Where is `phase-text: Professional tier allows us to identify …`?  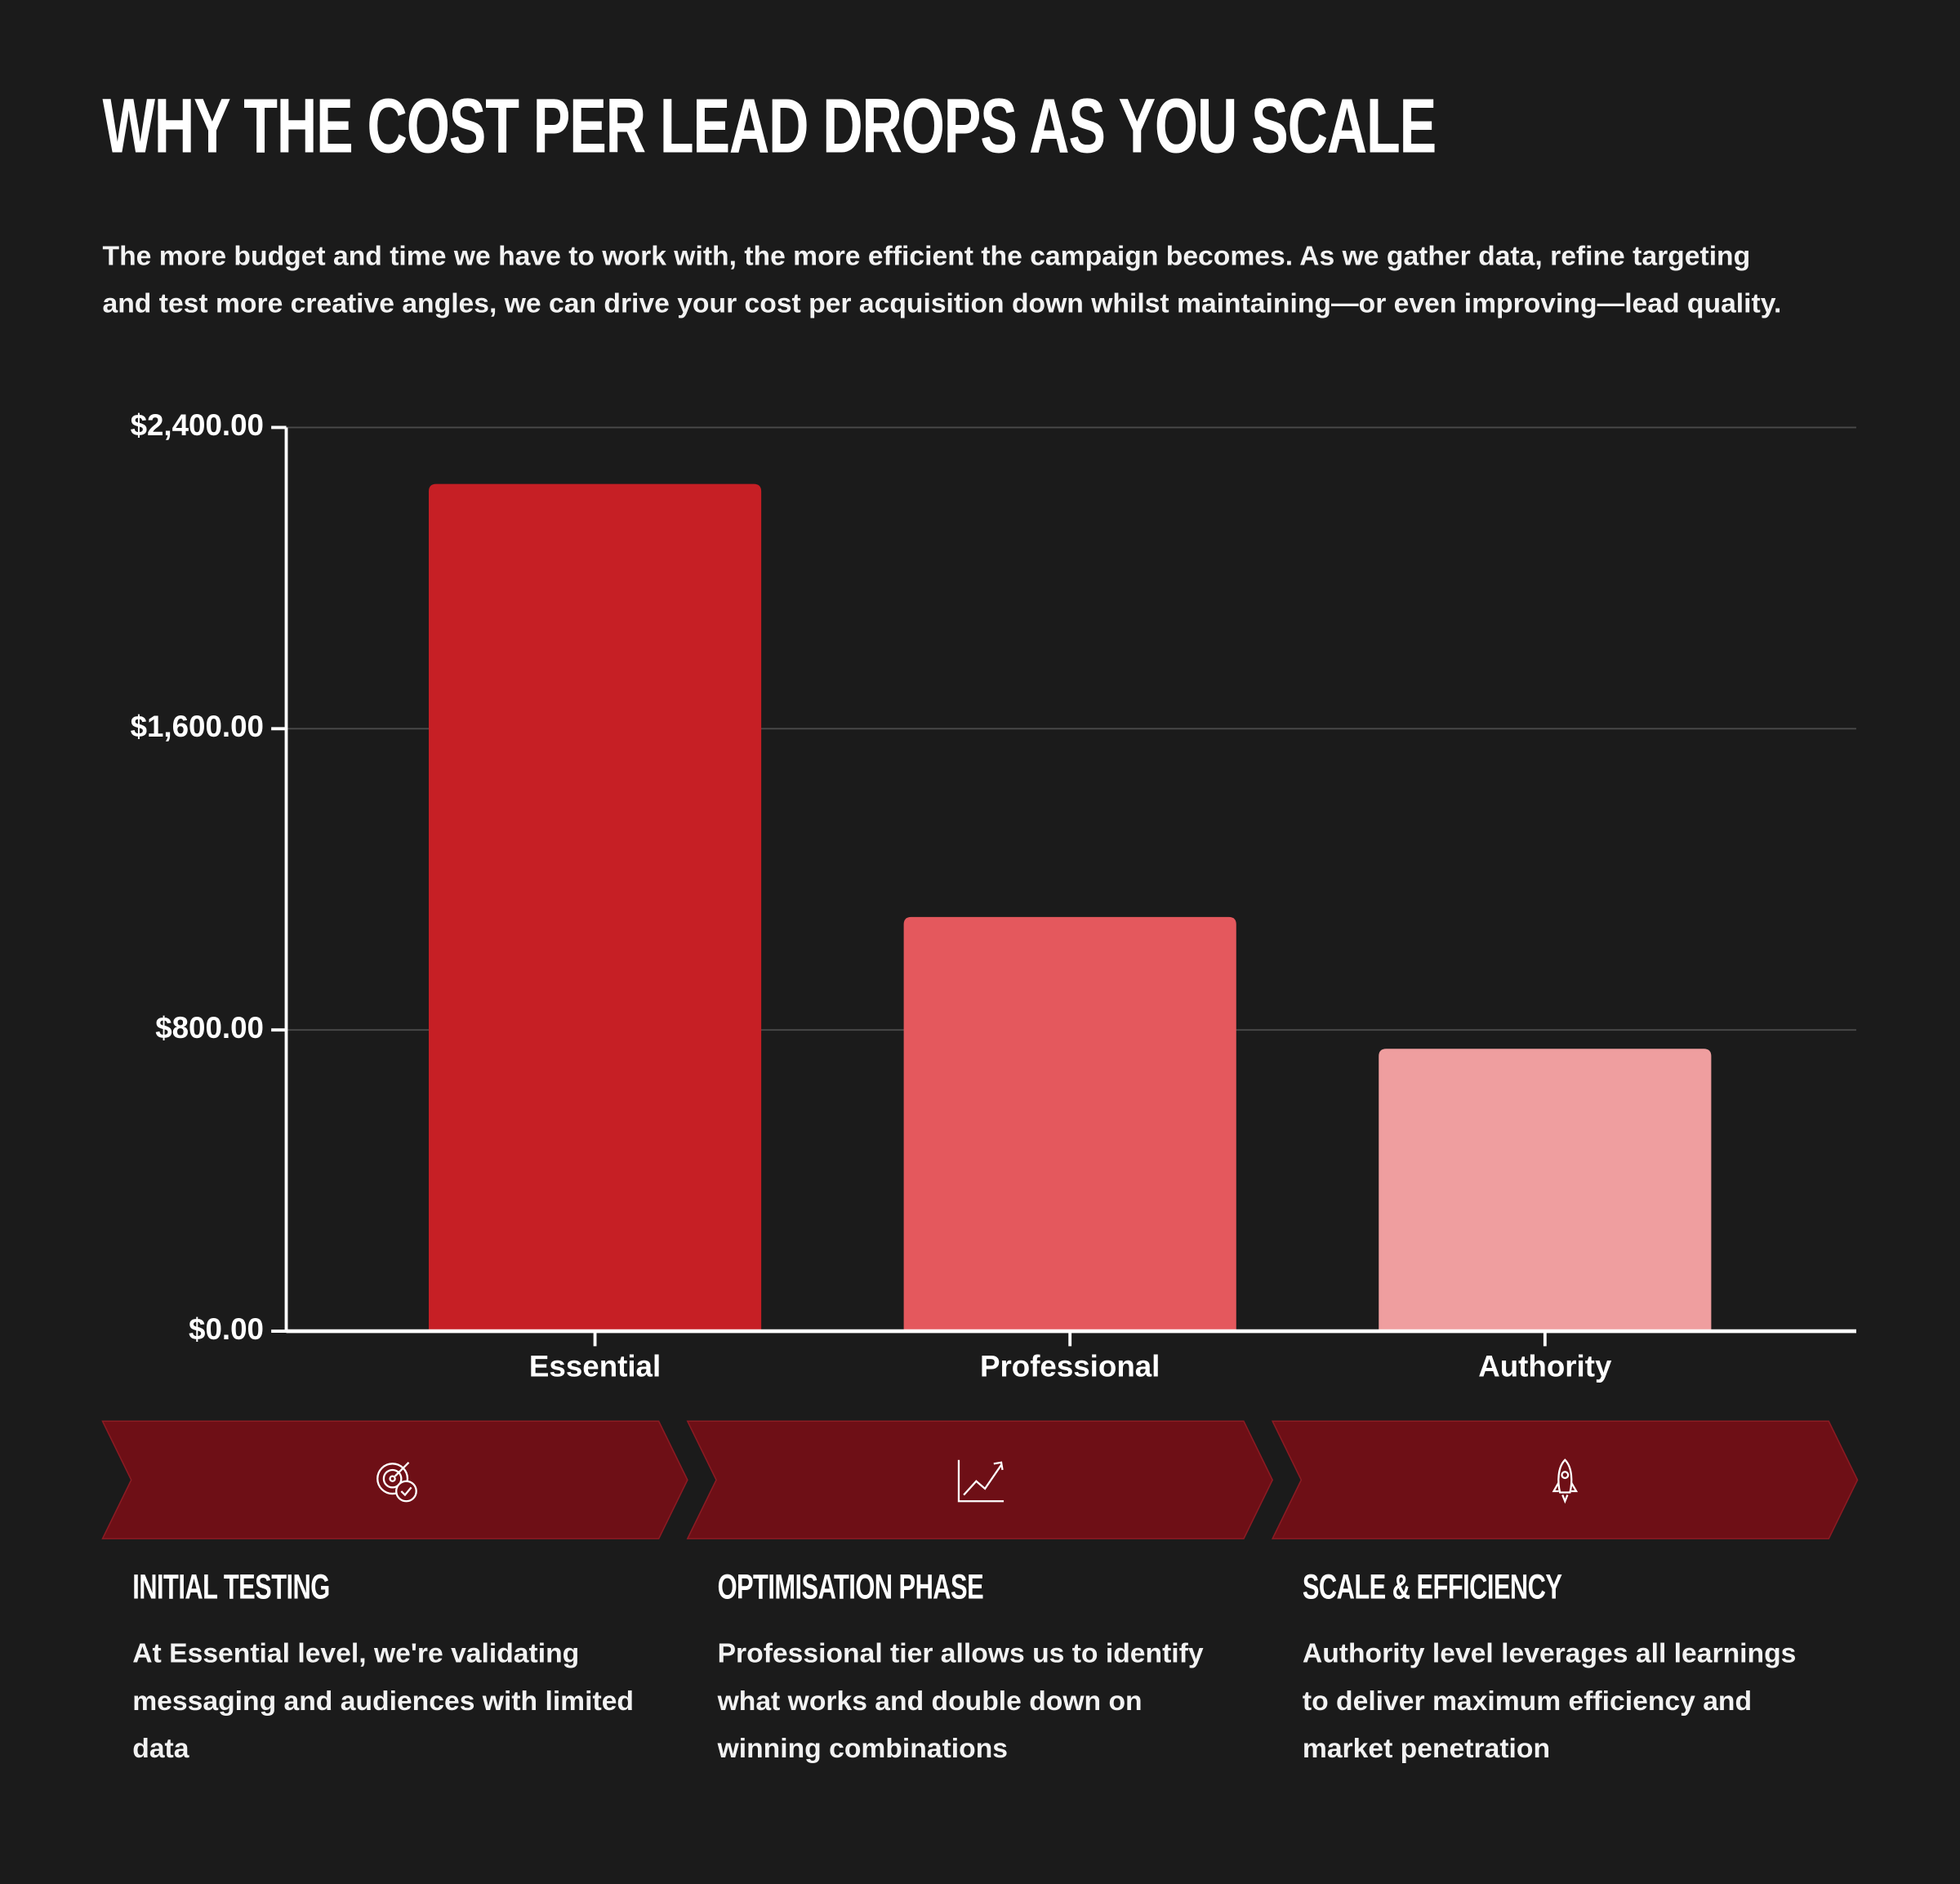
phase-text: Professional tier allows us to identify … is located at coordinates (960, 1700).